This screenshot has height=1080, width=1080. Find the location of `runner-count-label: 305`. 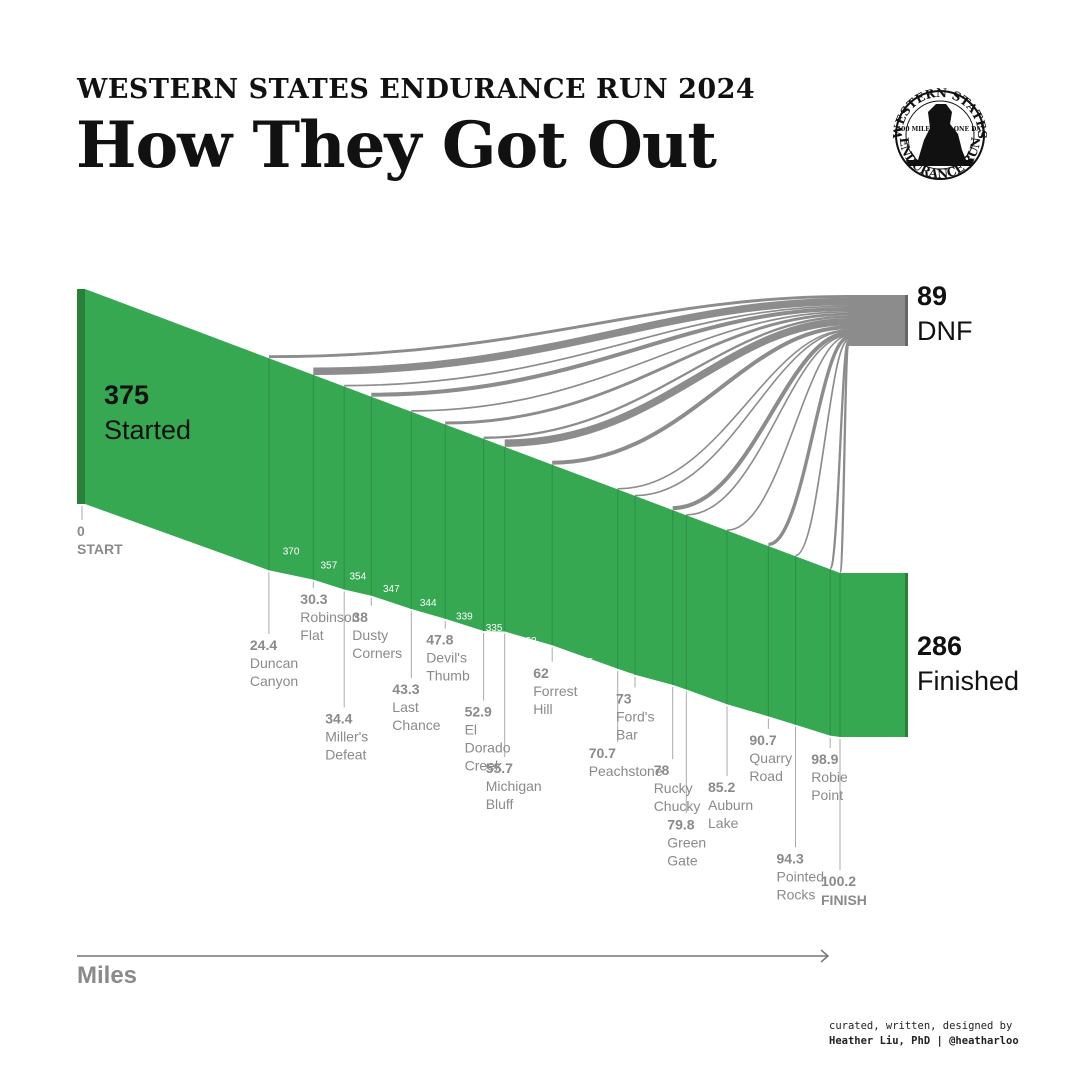

runner-count-label: 305 is located at coordinates (679, 698).